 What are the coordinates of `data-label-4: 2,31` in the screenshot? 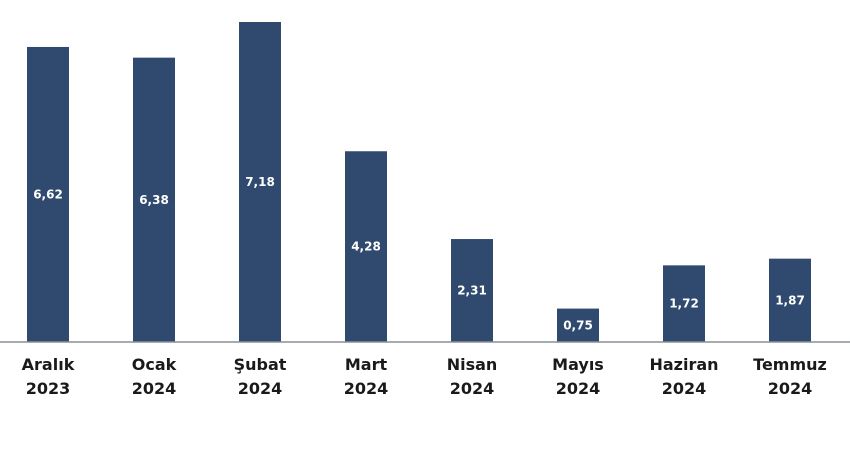 It's located at (472, 291).